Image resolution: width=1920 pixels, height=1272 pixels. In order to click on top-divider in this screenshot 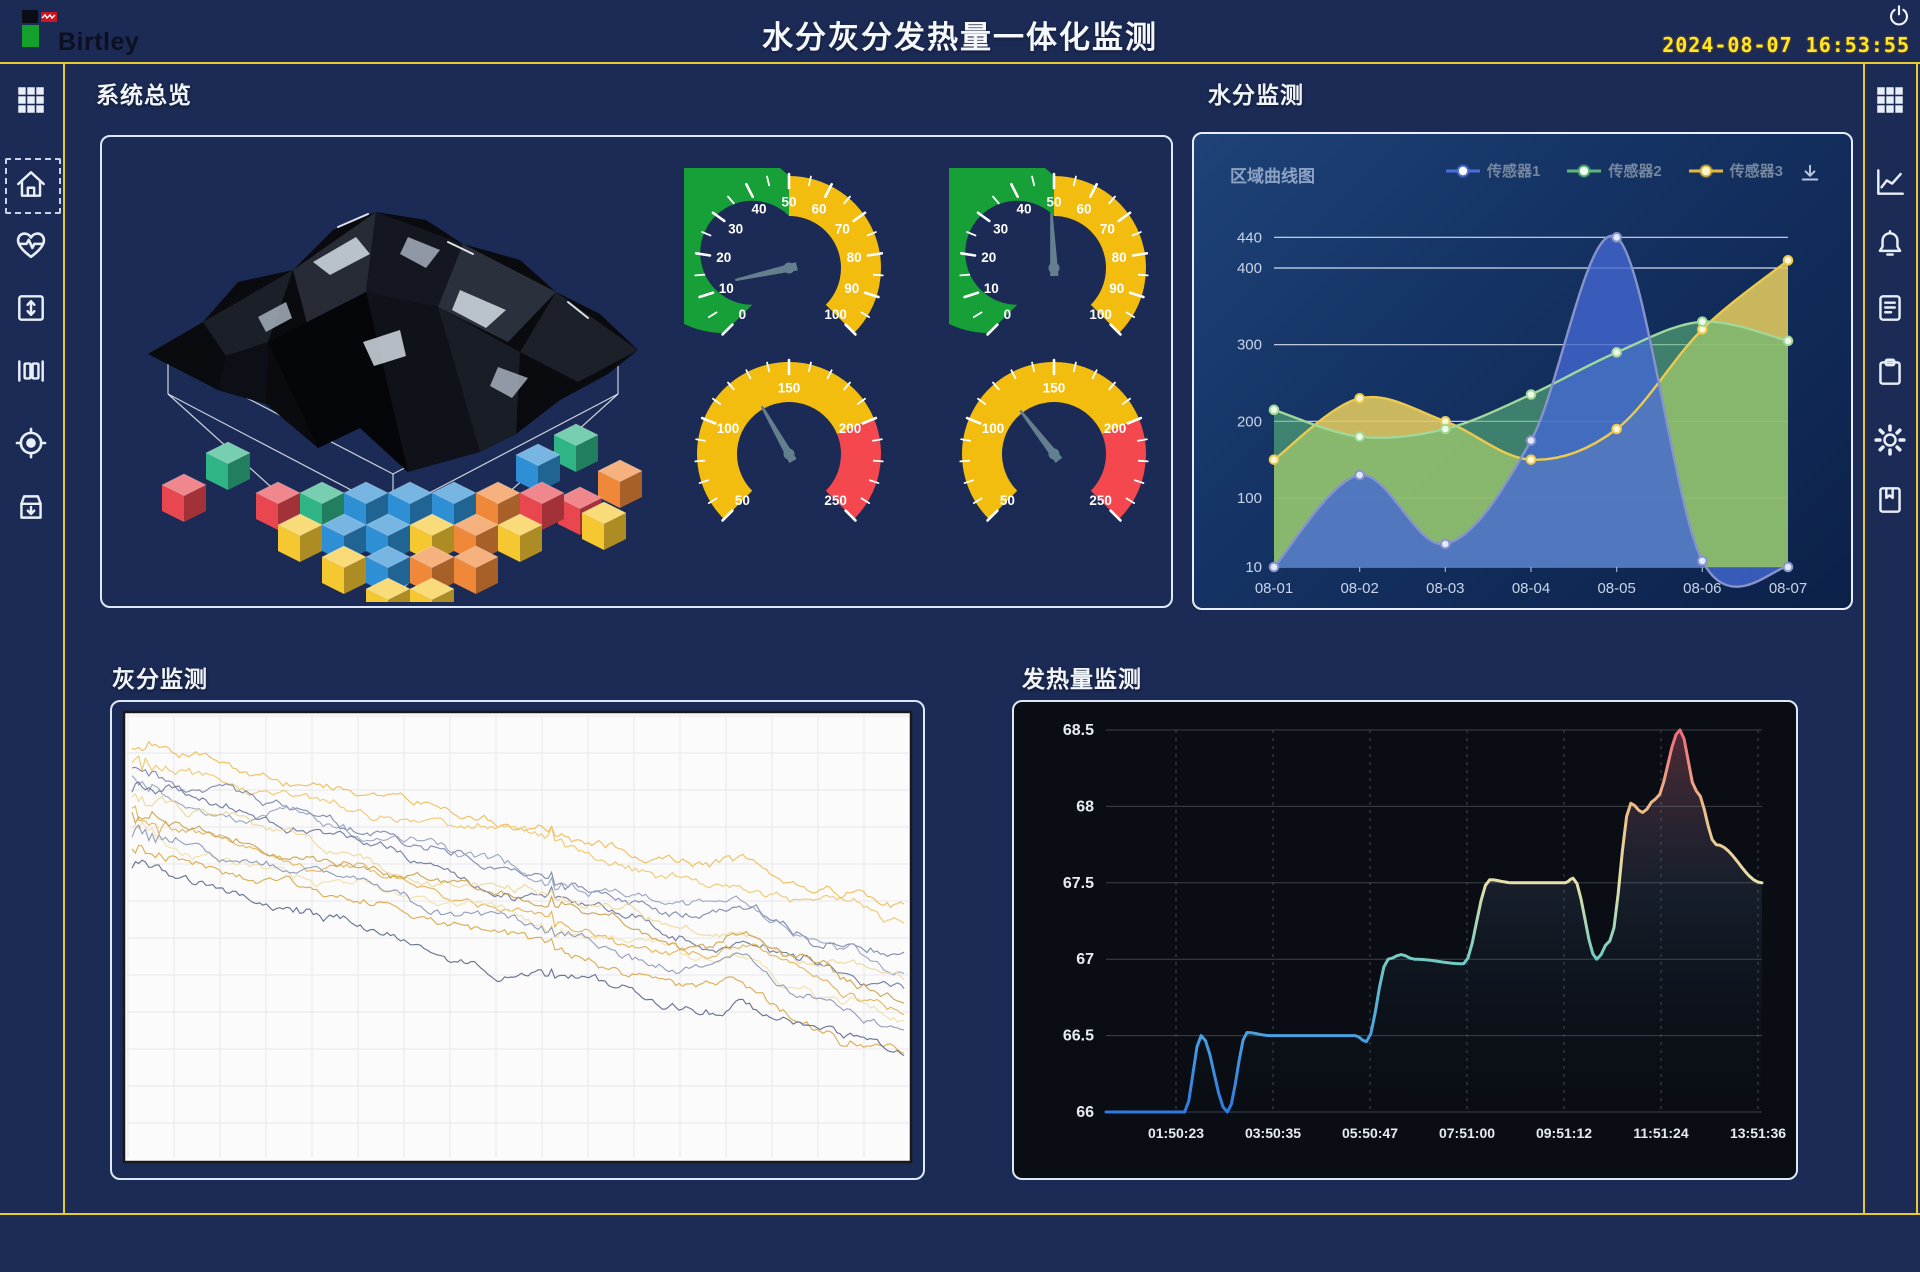, I will do `click(960, 63)`.